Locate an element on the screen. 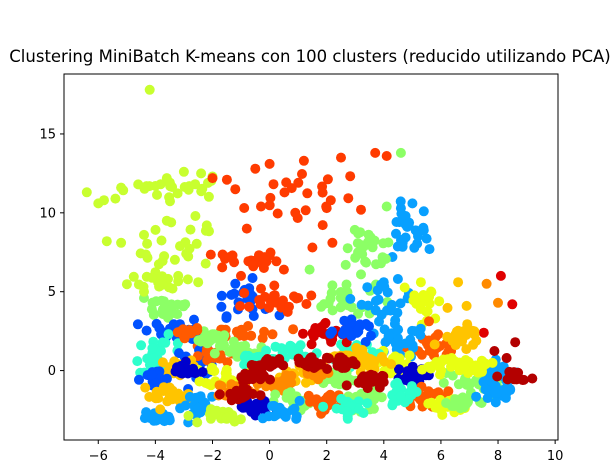  y-tick-label: 10 is located at coordinates (47, 213).